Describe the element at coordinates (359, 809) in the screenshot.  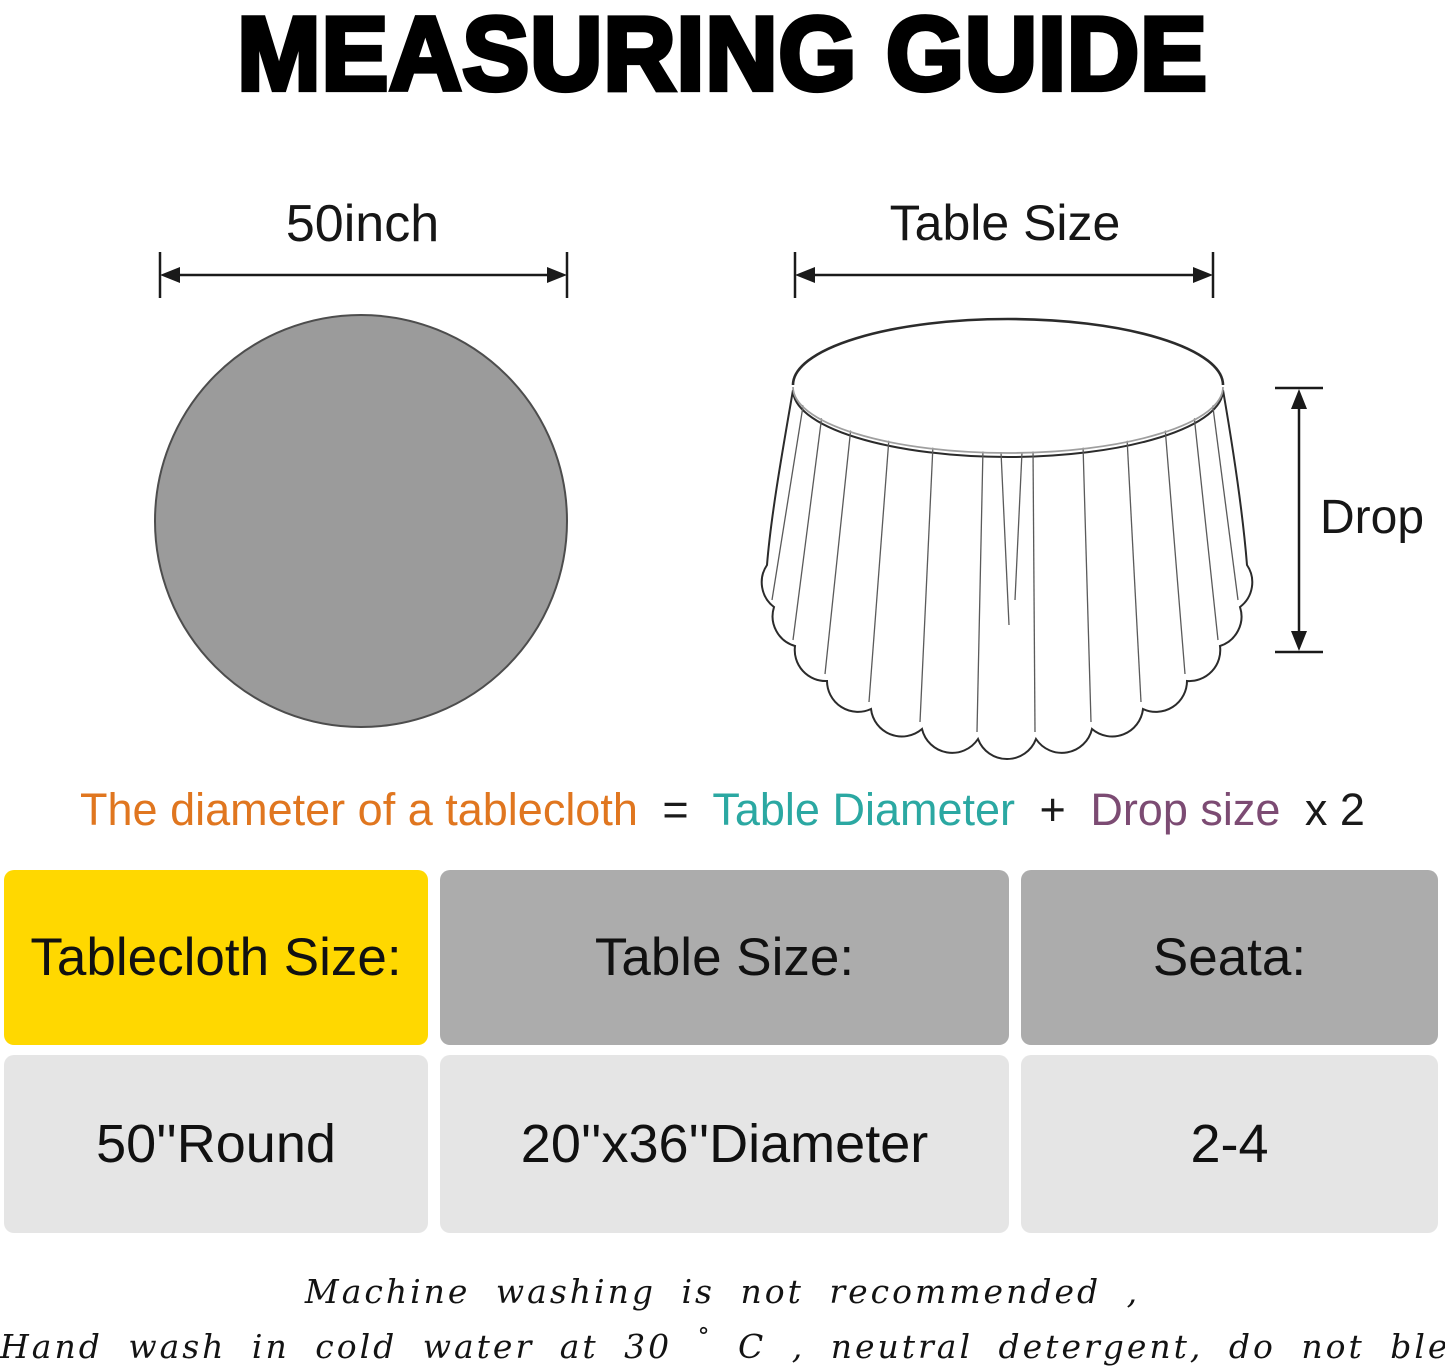
I see `formula-lhs: The diameter of a tablecloth` at that location.